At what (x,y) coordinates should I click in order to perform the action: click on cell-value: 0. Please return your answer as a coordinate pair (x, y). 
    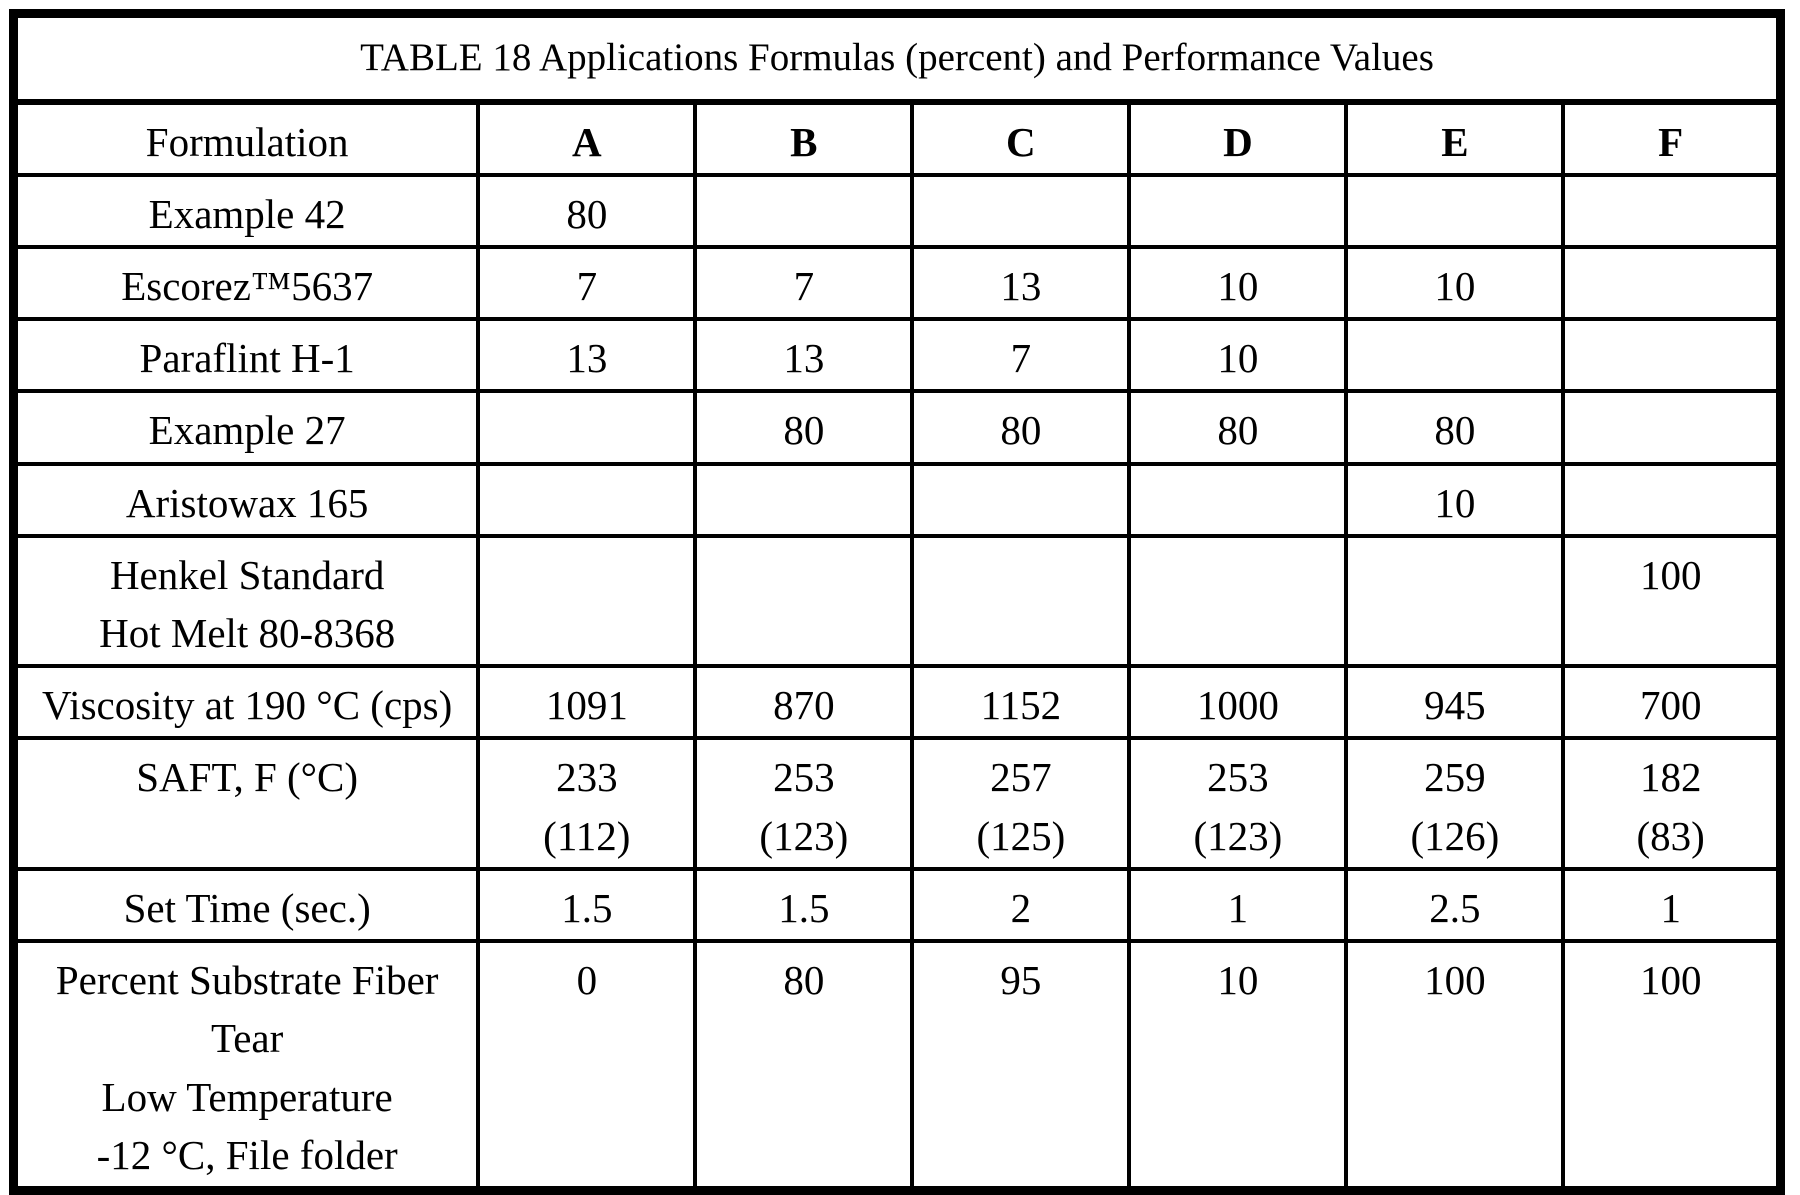
    Looking at the image, I should click on (587, 1066).